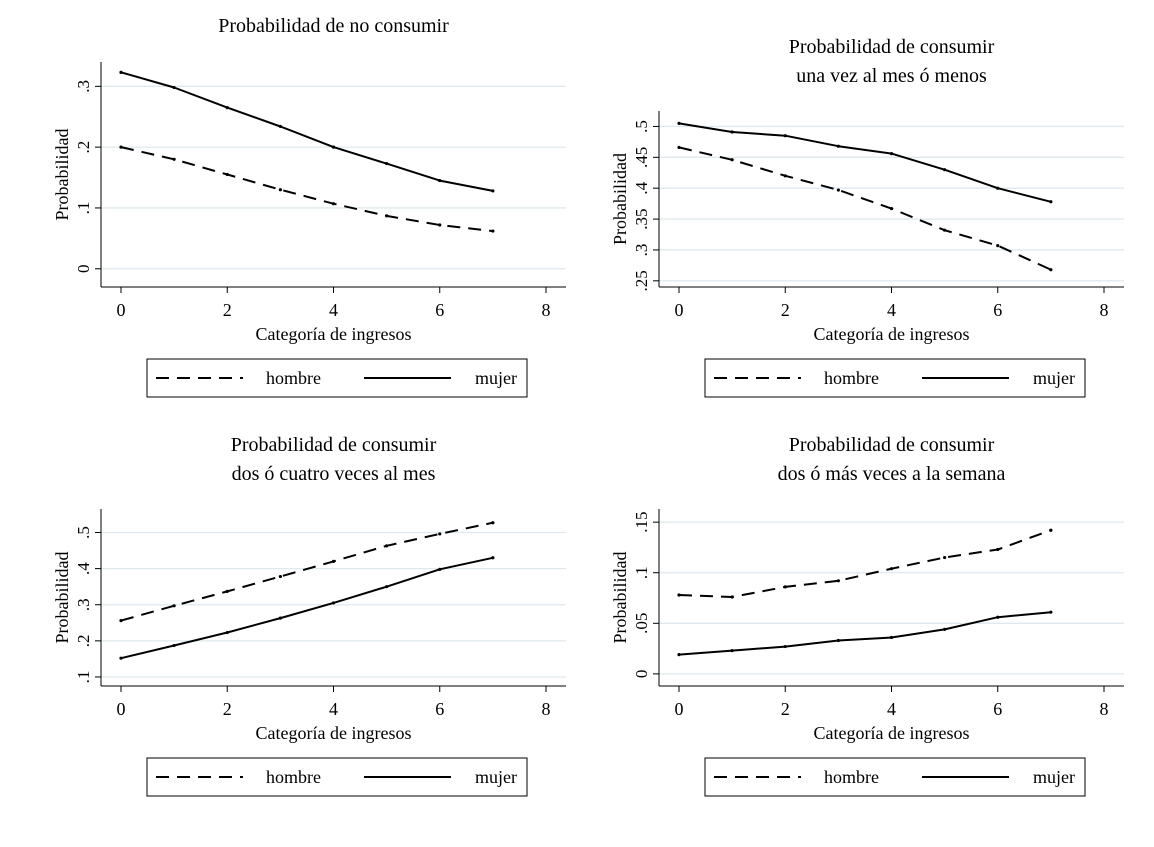 This screenshot has height=847, width=1154. What do you see at coordinates (83, 269) in the screenshot?
I see `y-tick-label: 0` at bounding box center [83, 269].